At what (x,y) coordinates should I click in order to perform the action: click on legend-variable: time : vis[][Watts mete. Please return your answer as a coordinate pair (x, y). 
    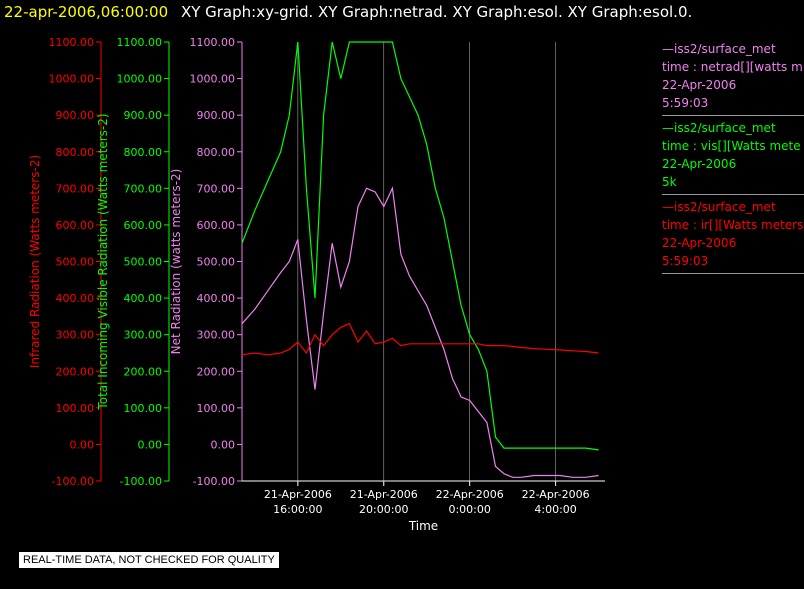
    Looking at the image, I should click on (731, 146).